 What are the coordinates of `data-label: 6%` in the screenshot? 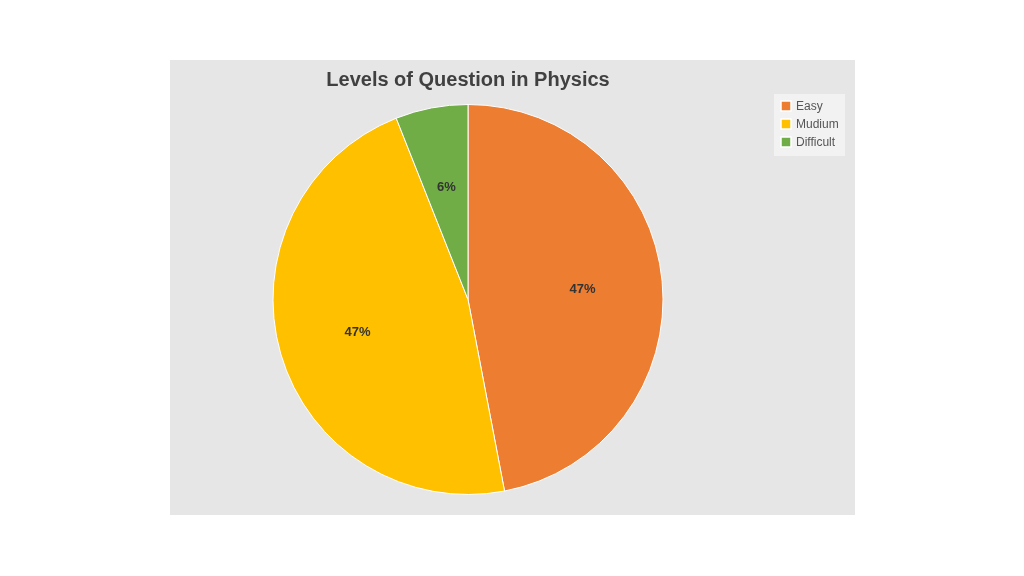 It's located at (447, 186).